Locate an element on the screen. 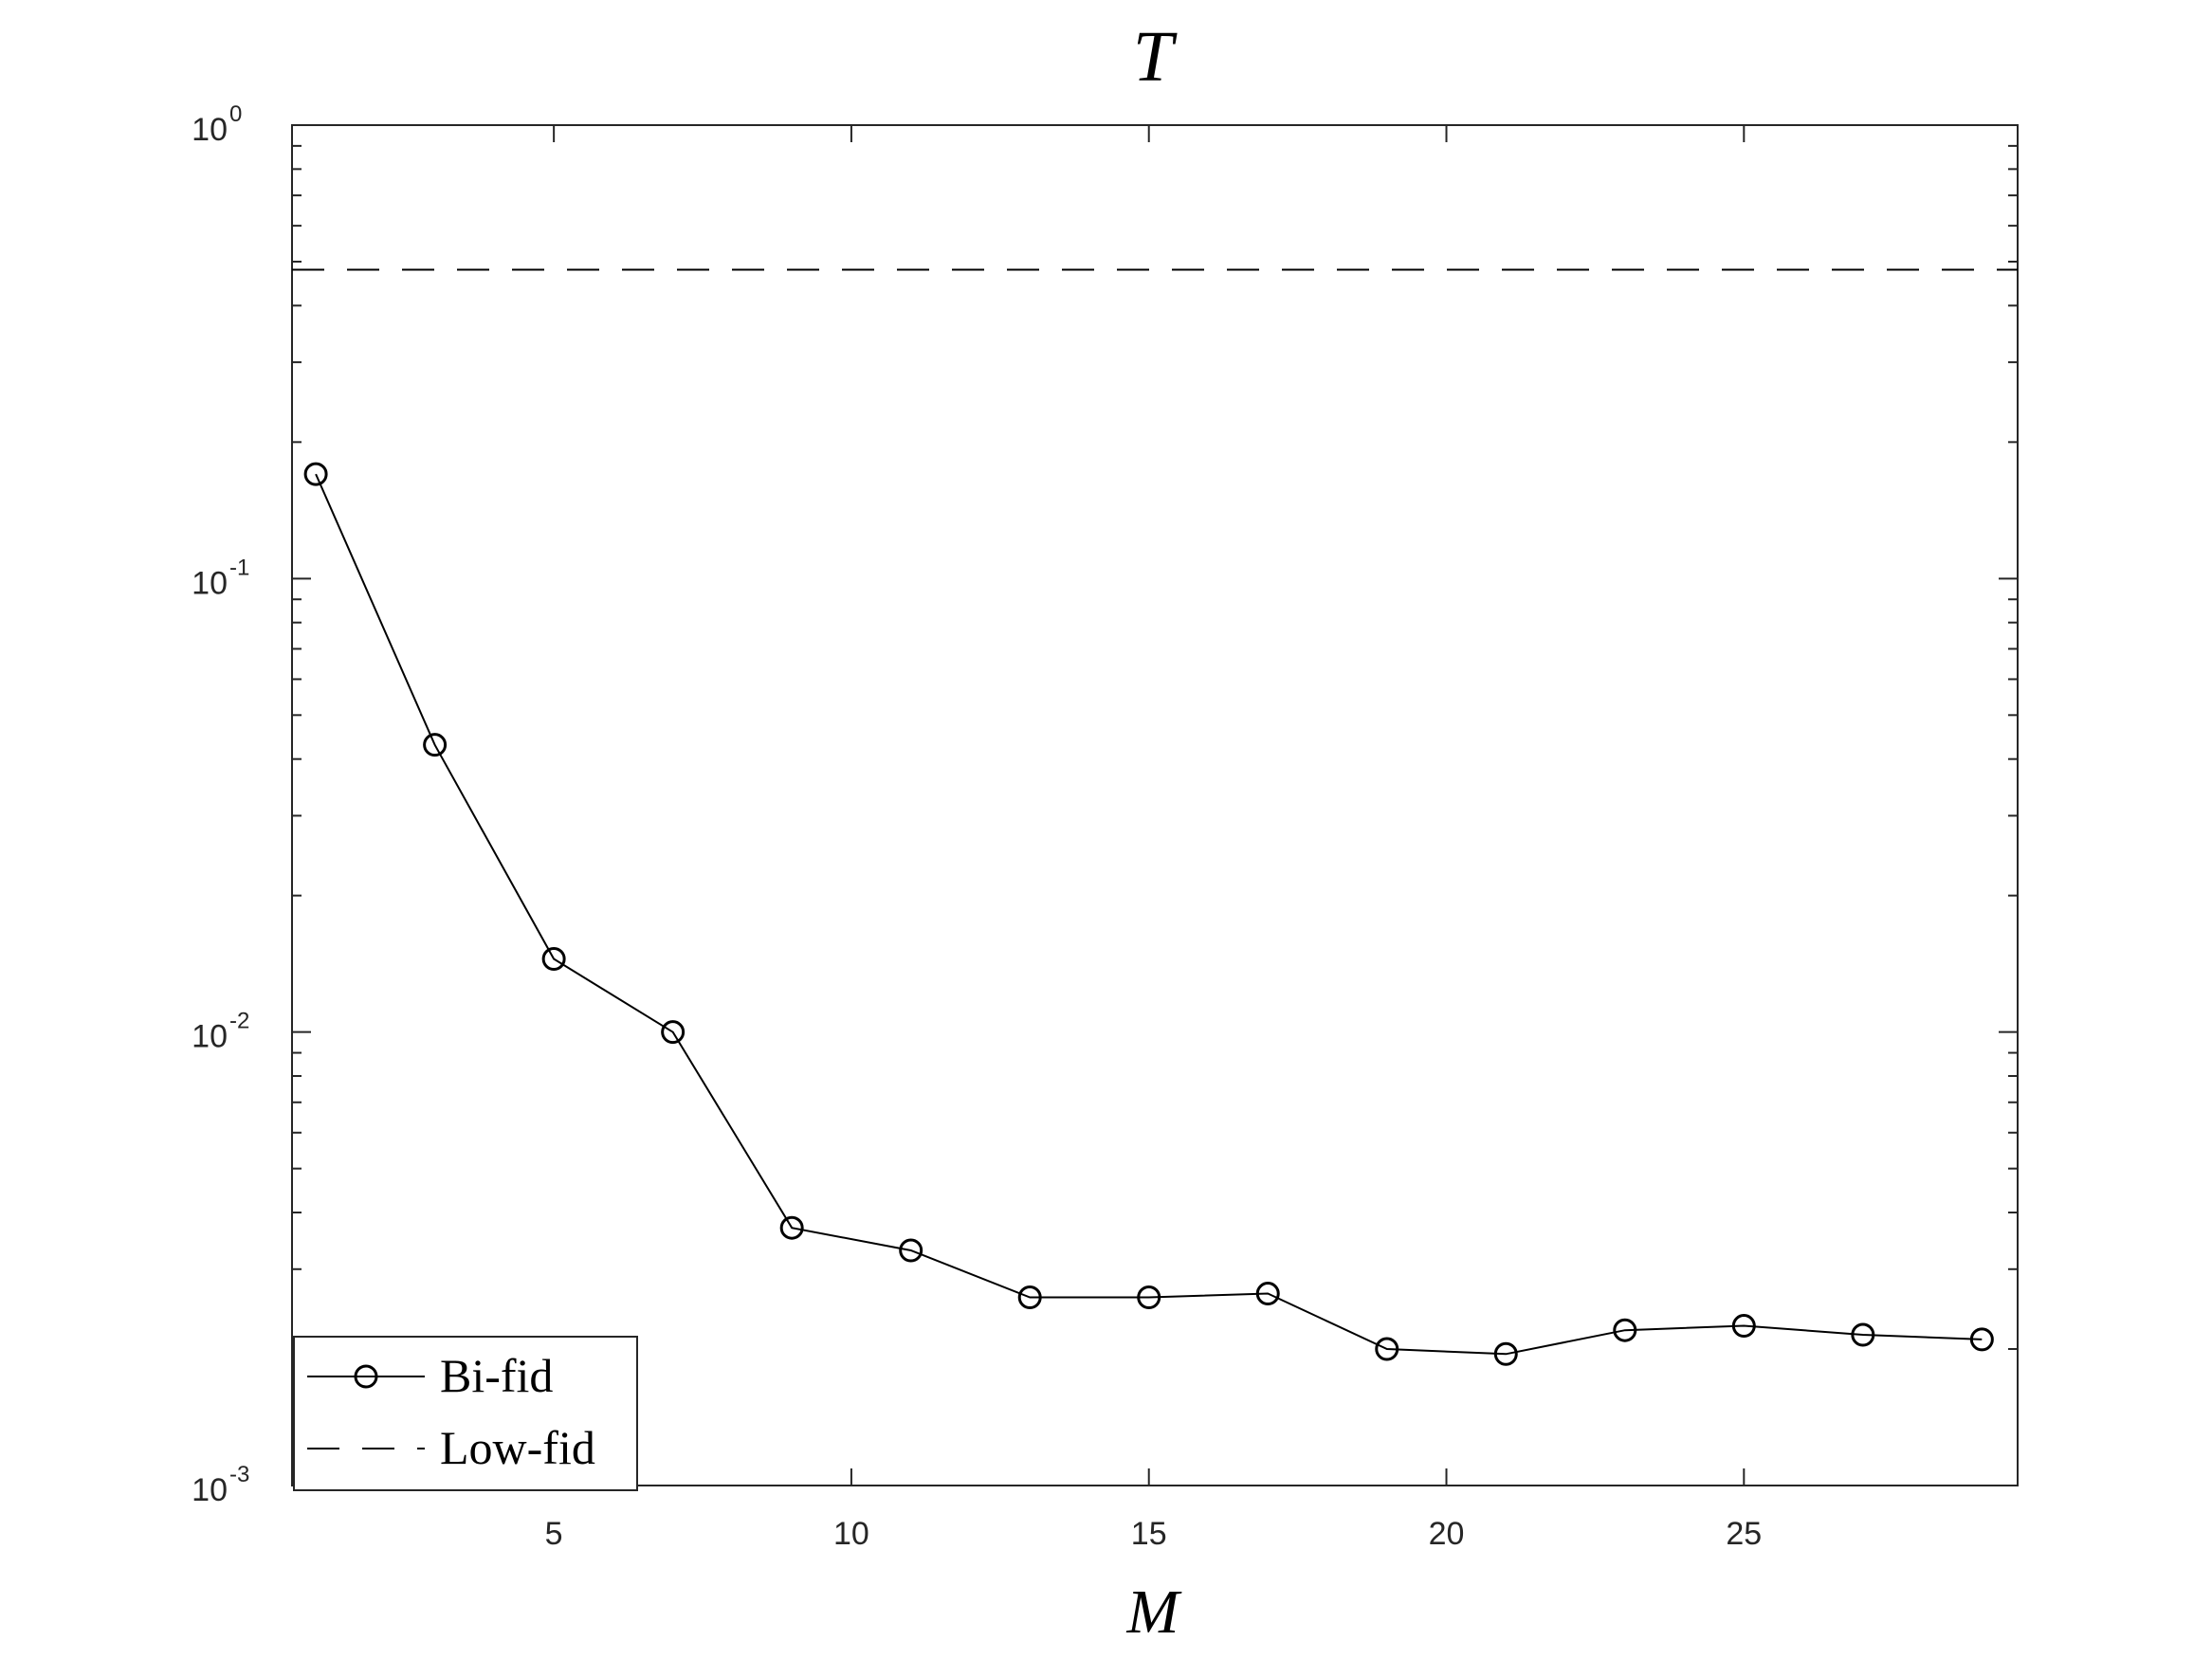 This screenshot has height=1659, width=2212. y-tick-label-exponent: 0 is located at coordinates (235, 114).